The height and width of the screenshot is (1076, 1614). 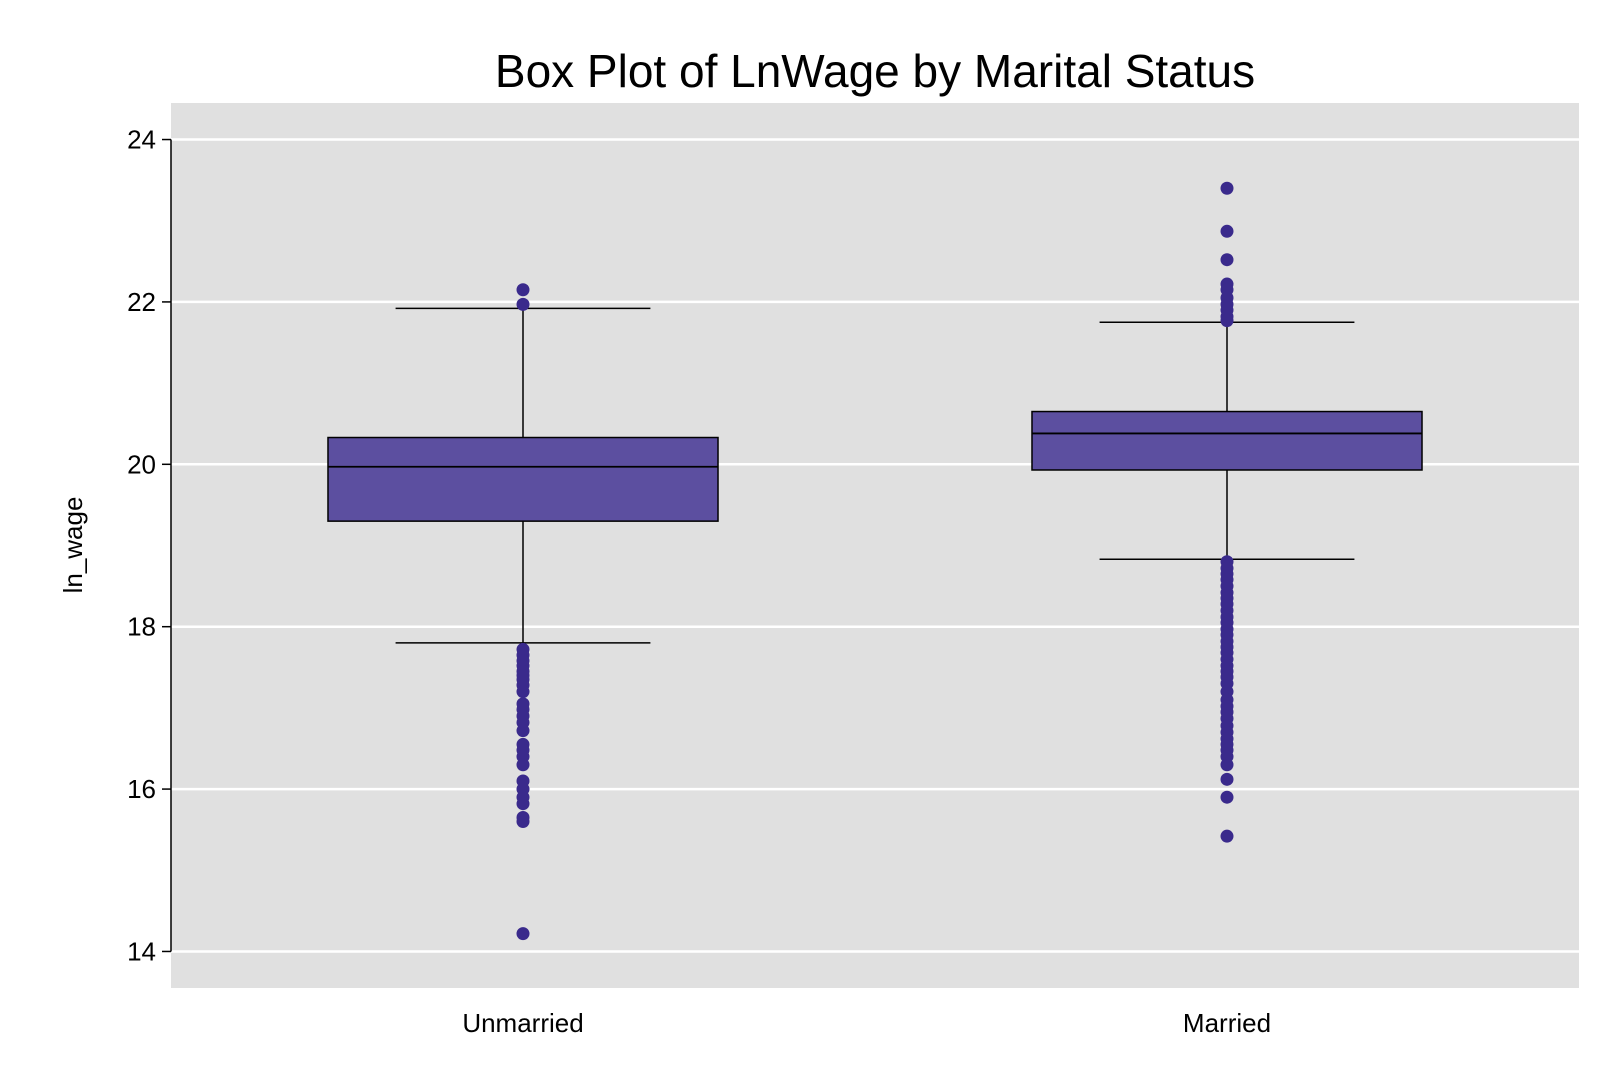 I want to click on y-tick-label: 14, so click(x=141, y=951).